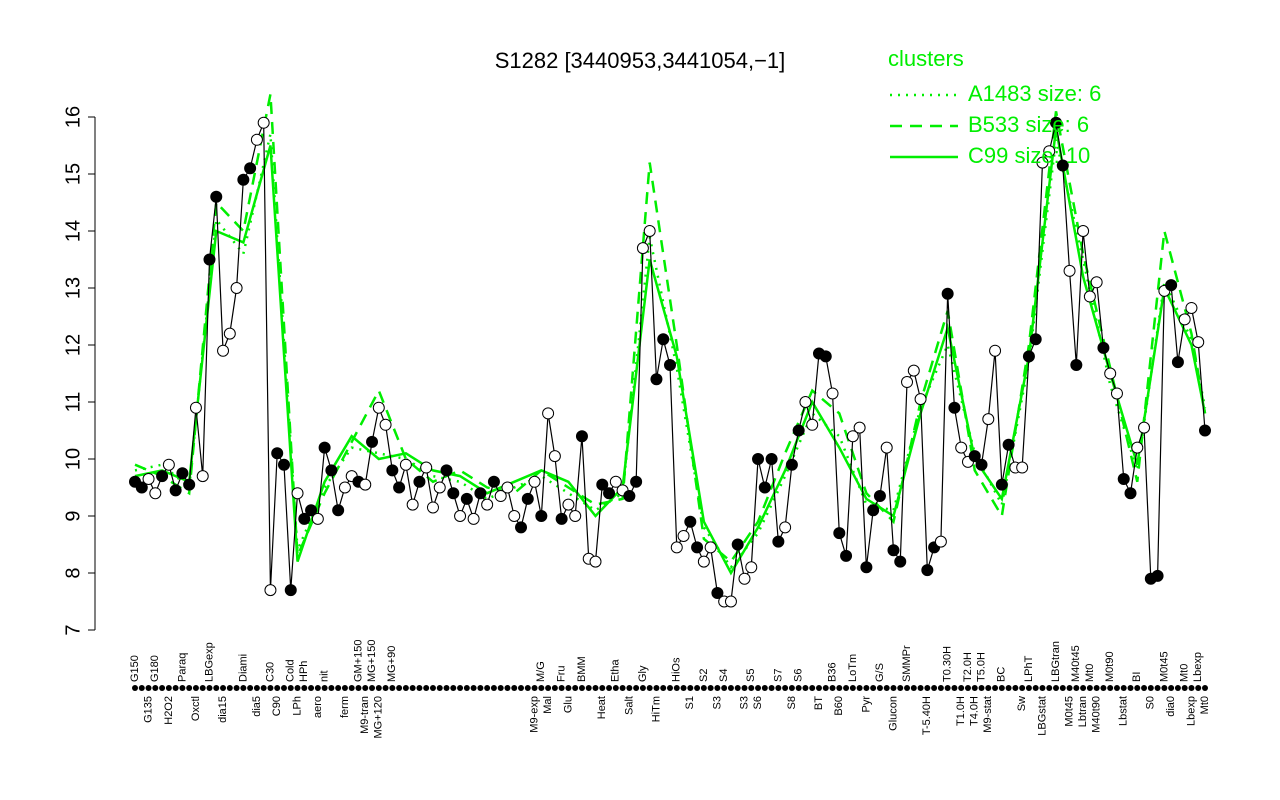 This screenshot has width=1280, height=800. What do you see at coordinates (602, 707) in the screenshot?
I see `x-tick-label: Heat` at bounding box center [602, 707].